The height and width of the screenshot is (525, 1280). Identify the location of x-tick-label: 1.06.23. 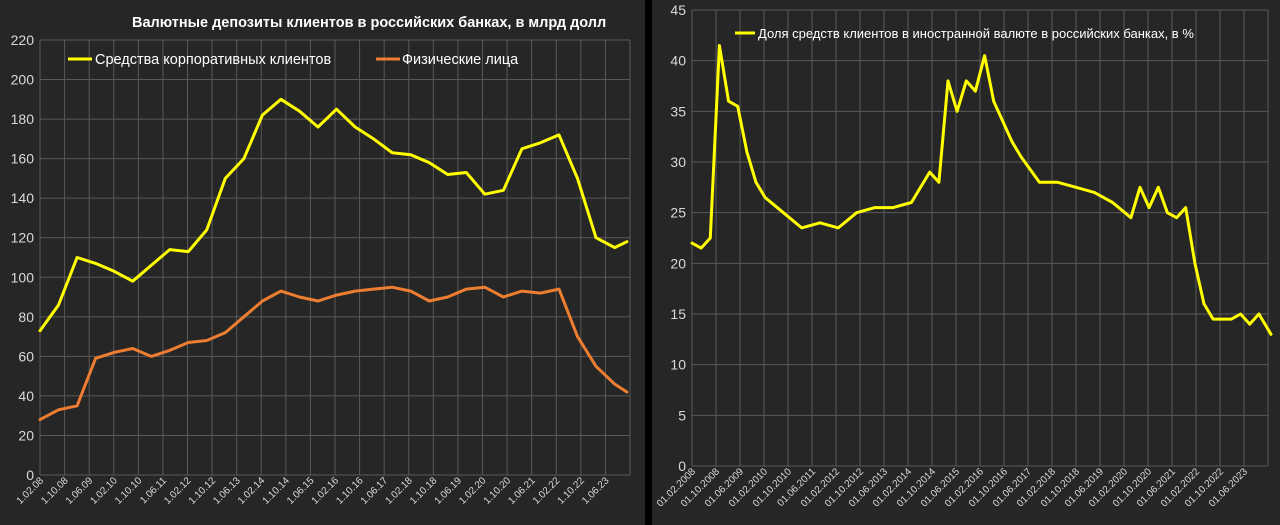
(596, 491).